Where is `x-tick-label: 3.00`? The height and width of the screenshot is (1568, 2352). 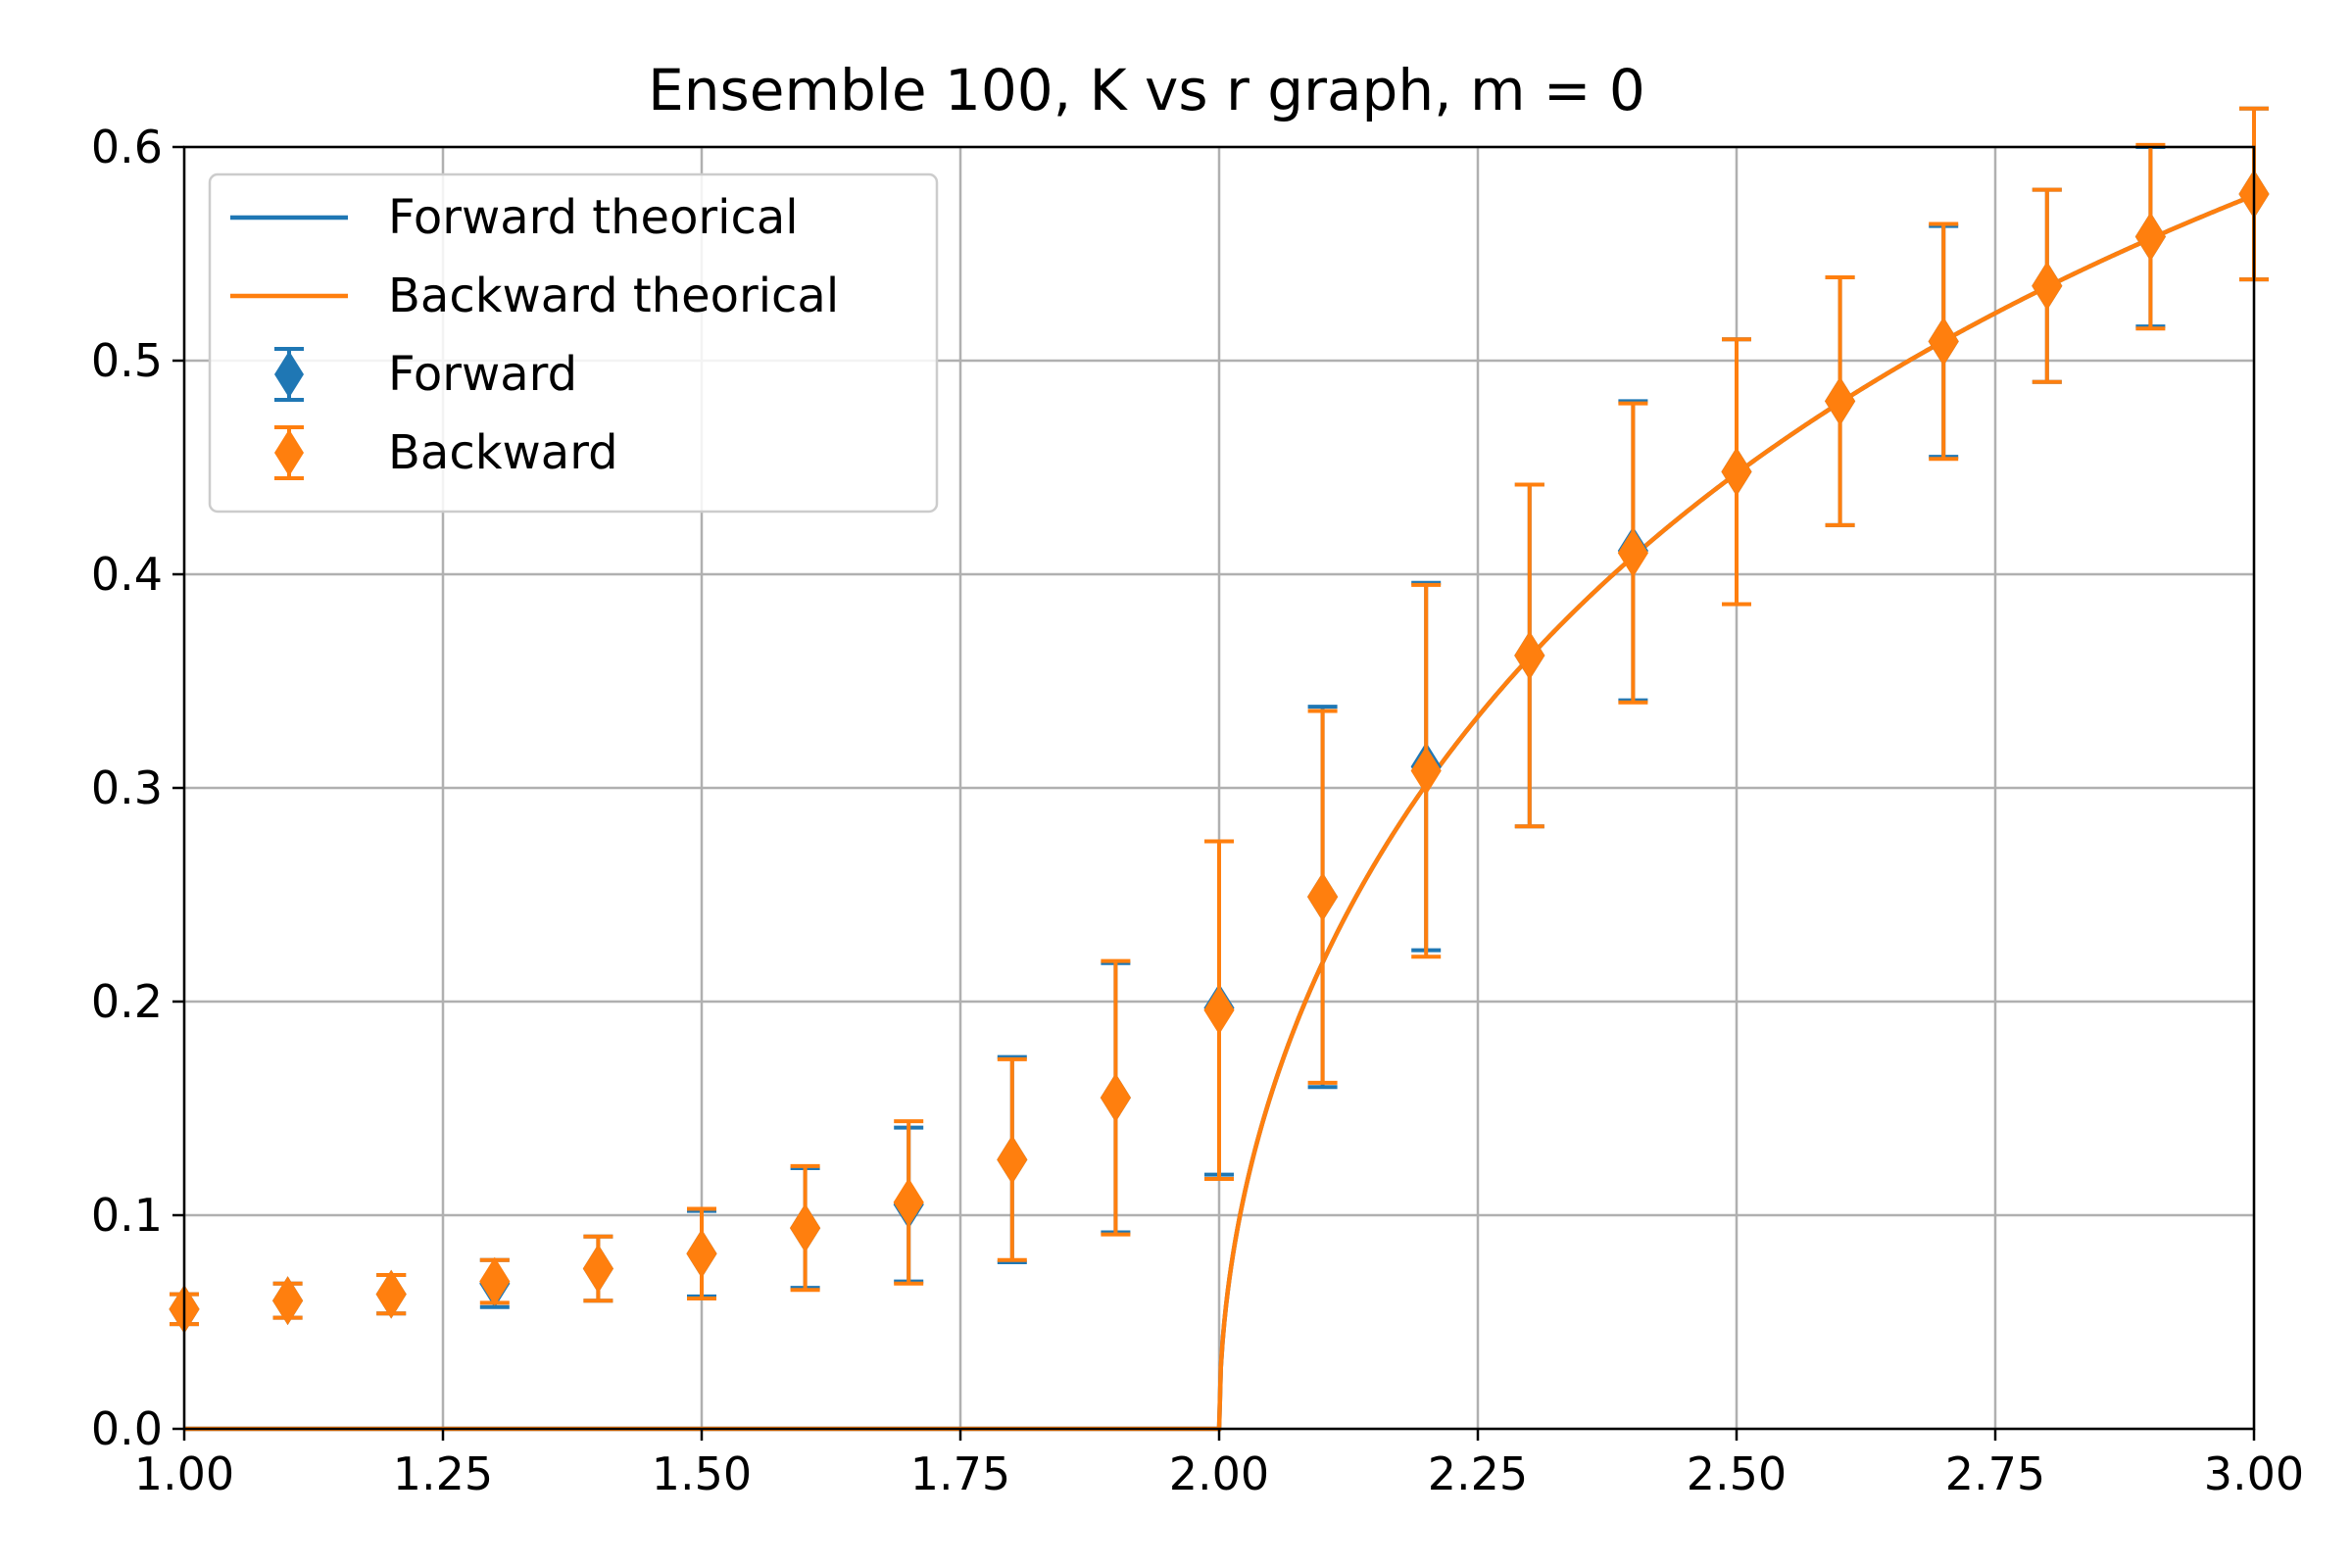
x-tick-label: 3.00 is located at coordinates (2254, 1473).